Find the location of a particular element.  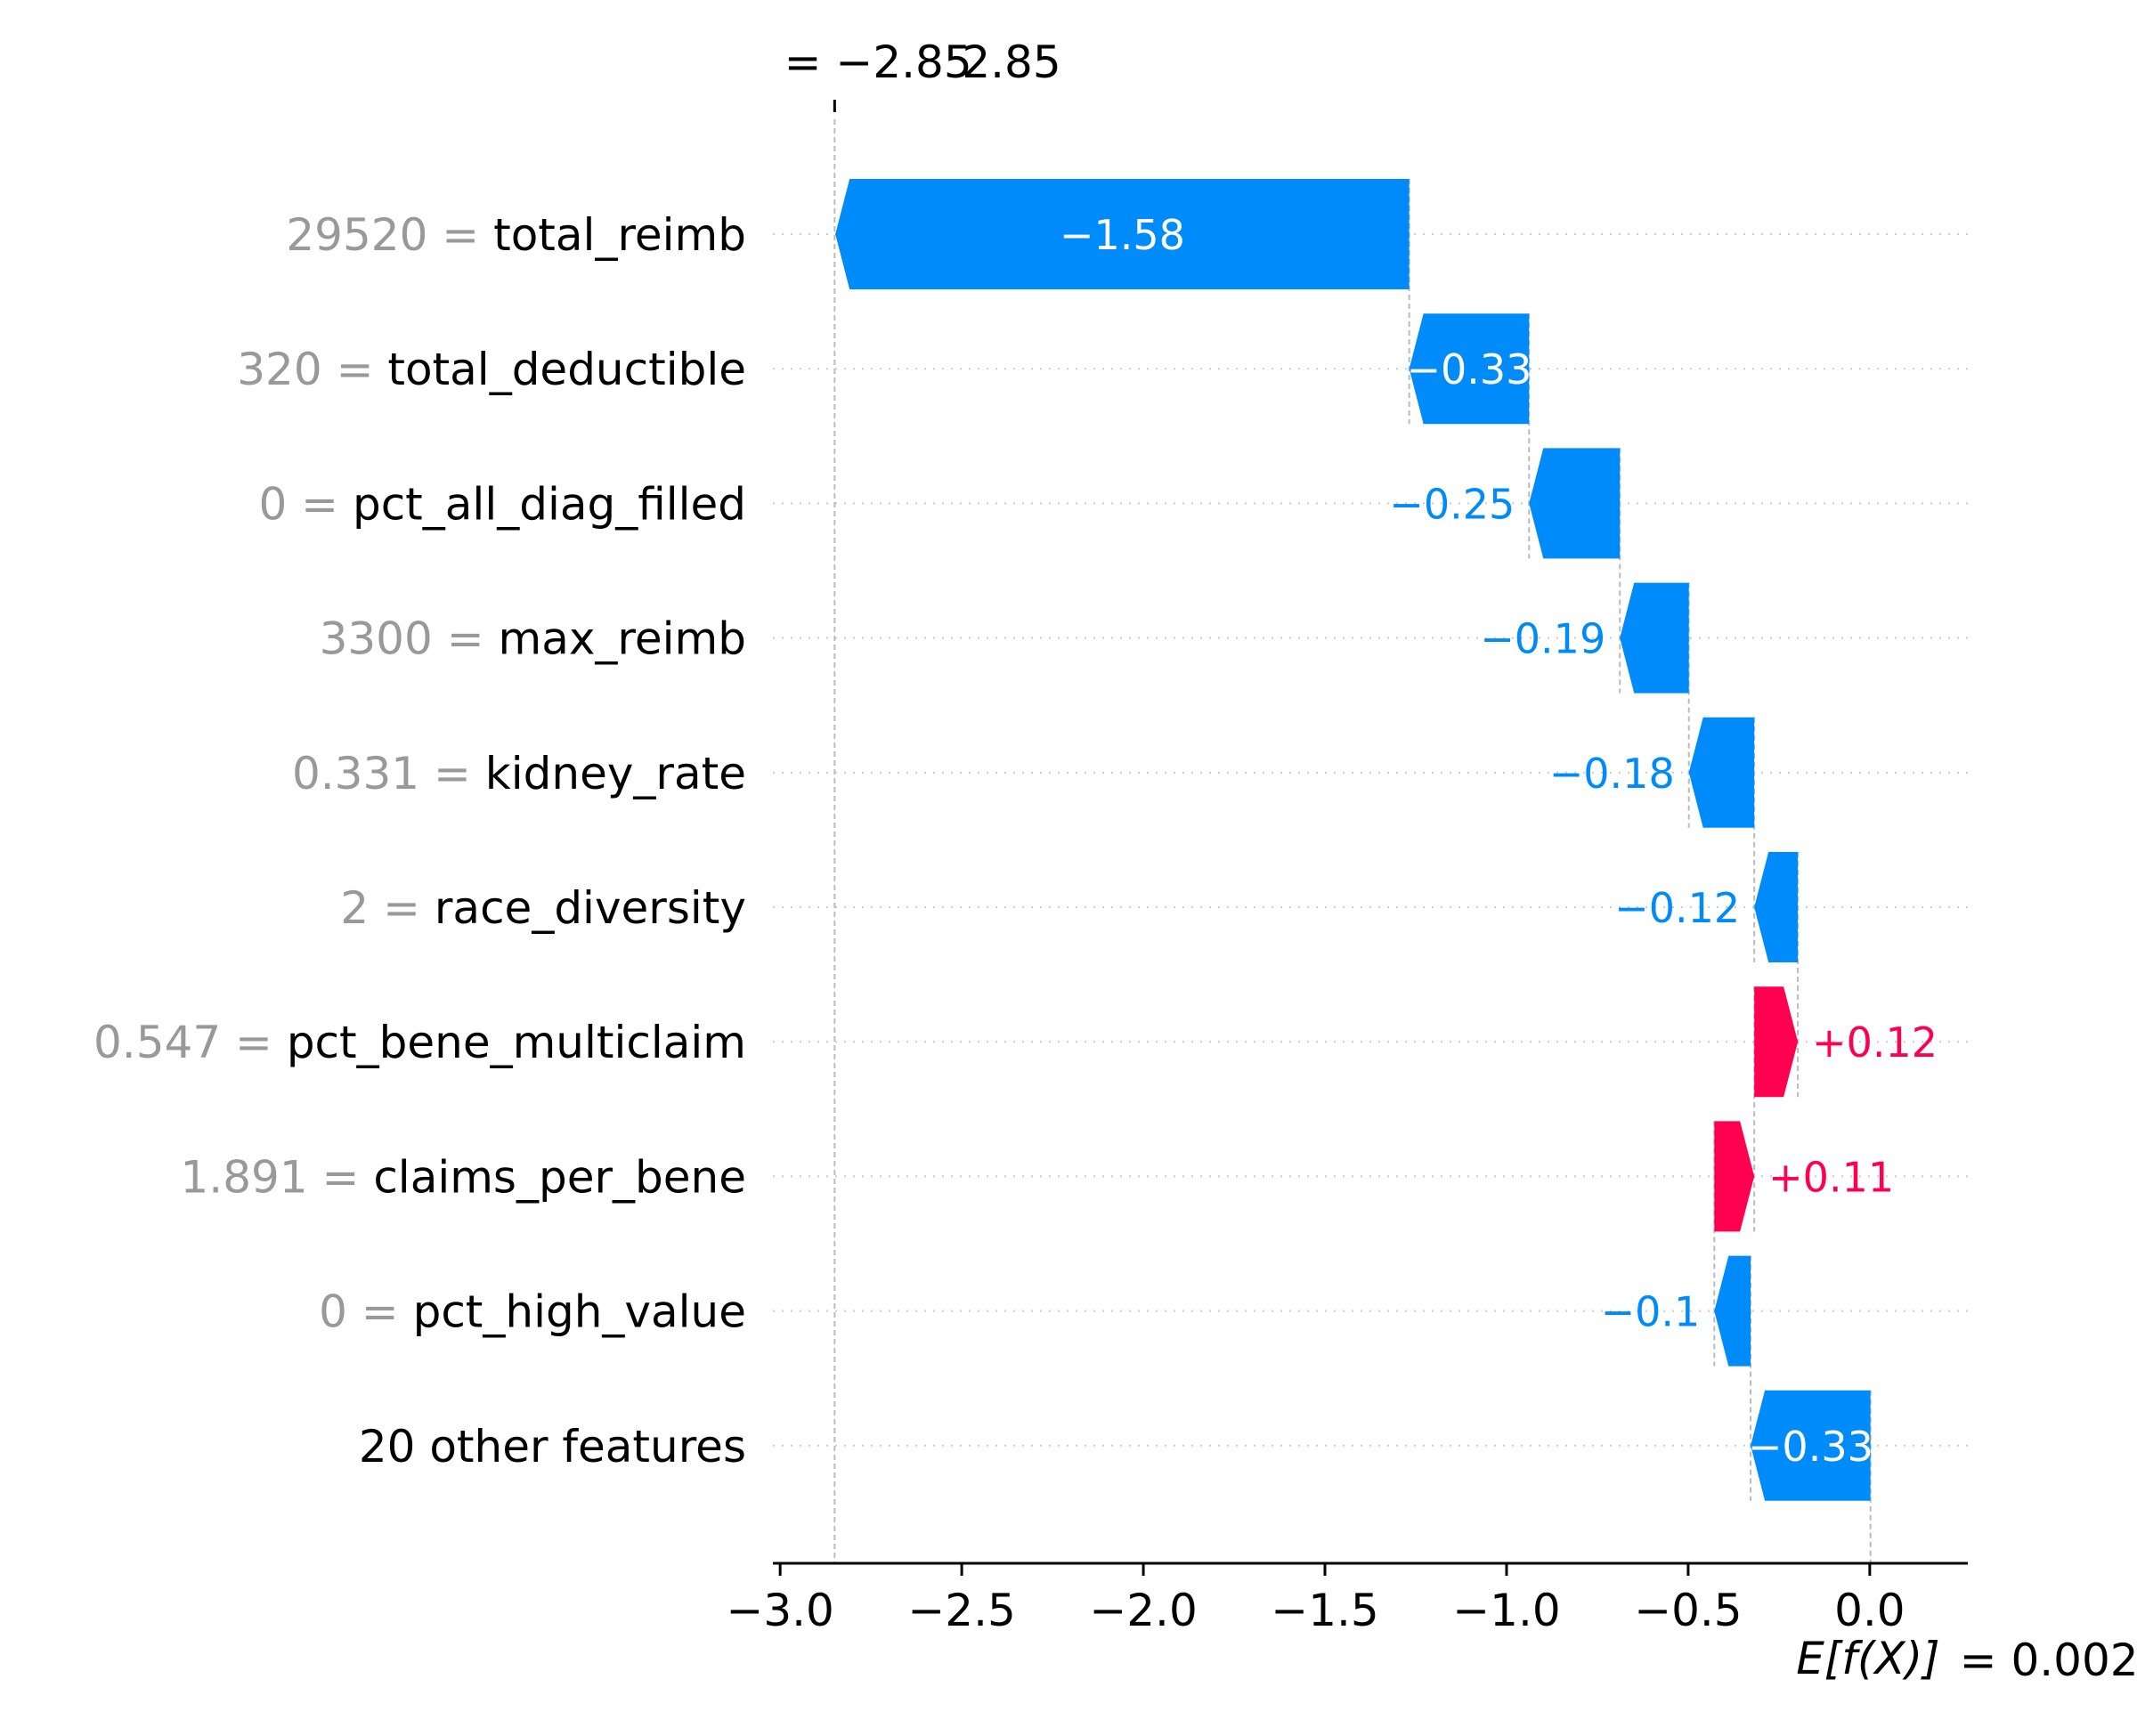

output-value-number: 2.85 is located at coordinates (922, 62).